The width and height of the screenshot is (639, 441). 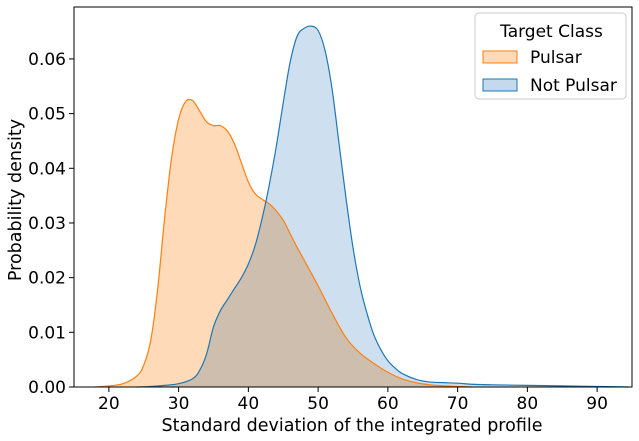 What do you see at coordinates (179, 404) in the screenshot?
I see `x-tick-label: 30` at bounding box center [179, 404].